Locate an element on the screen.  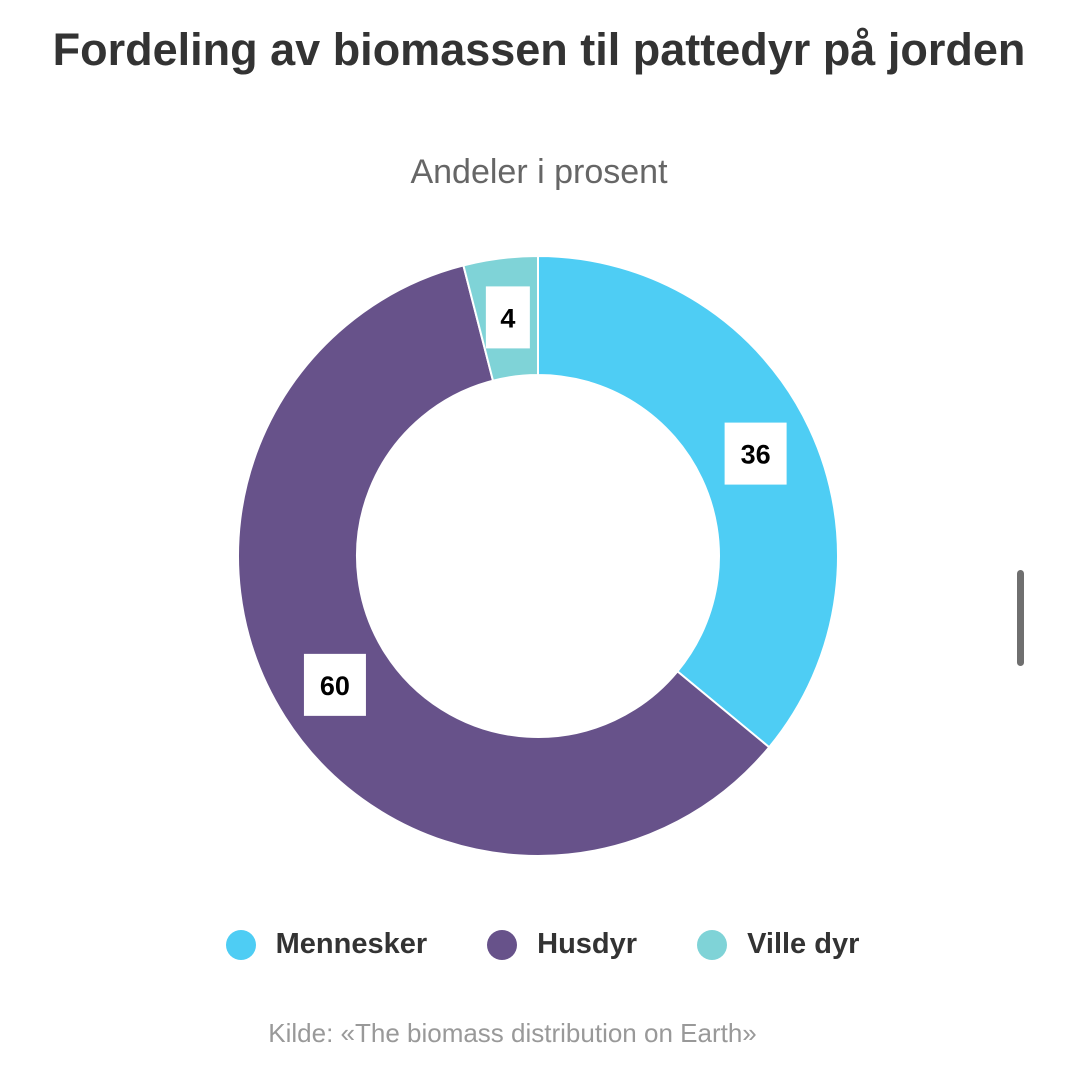
legend-item-ville-dyr: Ville dyr is located at coordinates (778, 944).